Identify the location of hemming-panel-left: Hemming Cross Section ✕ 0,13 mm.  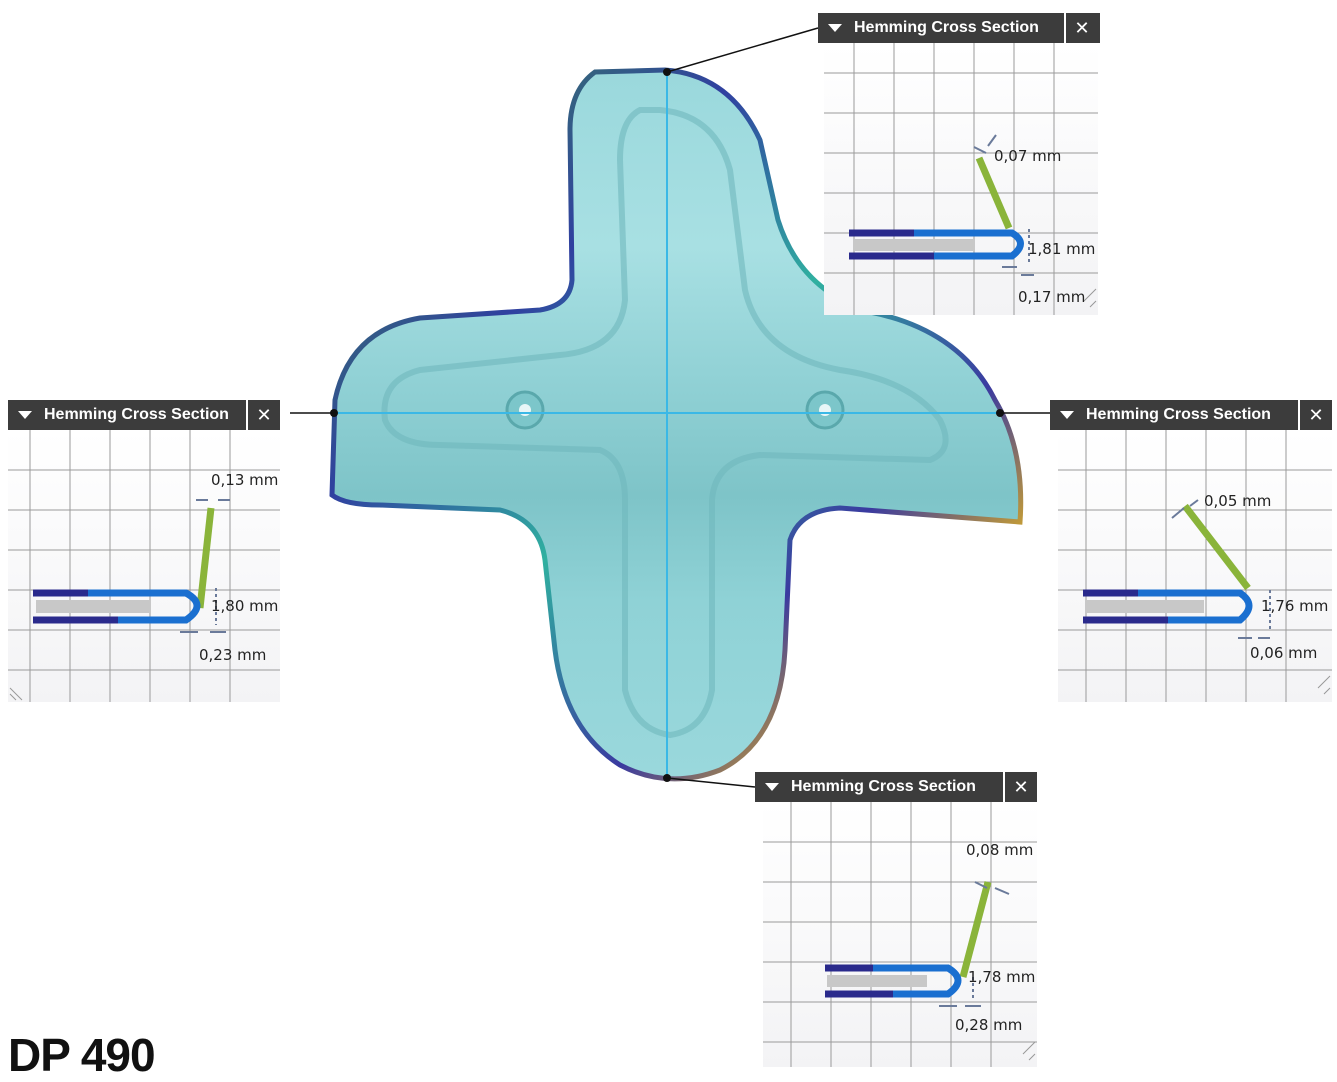
(148, 542).